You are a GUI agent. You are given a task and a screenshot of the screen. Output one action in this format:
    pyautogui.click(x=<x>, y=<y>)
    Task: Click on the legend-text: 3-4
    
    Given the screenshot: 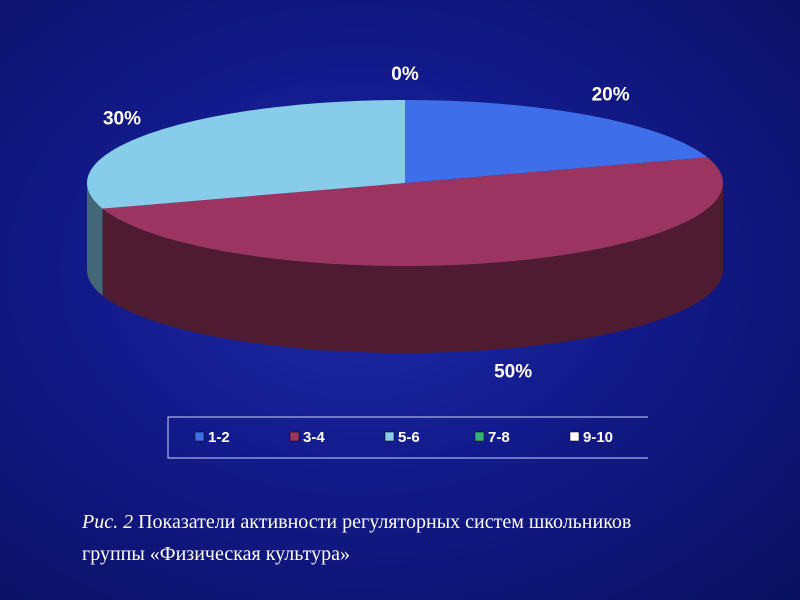 What is the action you would take?
    pyautogui.click(x=314, y=437)
    